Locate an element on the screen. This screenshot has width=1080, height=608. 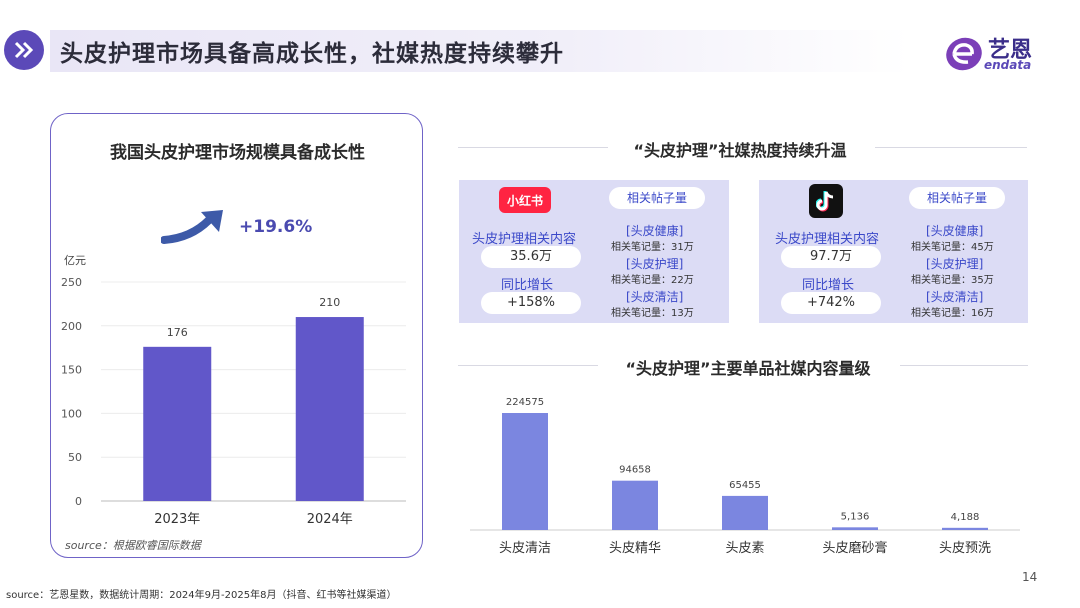
douyin-growth-label: 同比增长 is located at coordinates (828, 285).